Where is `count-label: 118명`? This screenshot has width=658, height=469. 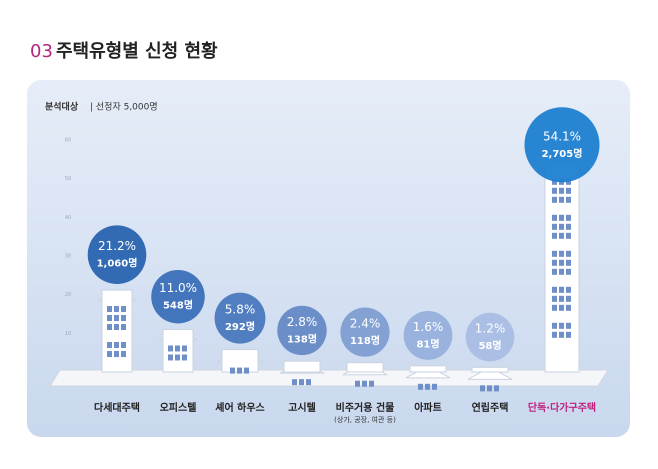 count-label: 118명 is located at coordinates (365, 340).